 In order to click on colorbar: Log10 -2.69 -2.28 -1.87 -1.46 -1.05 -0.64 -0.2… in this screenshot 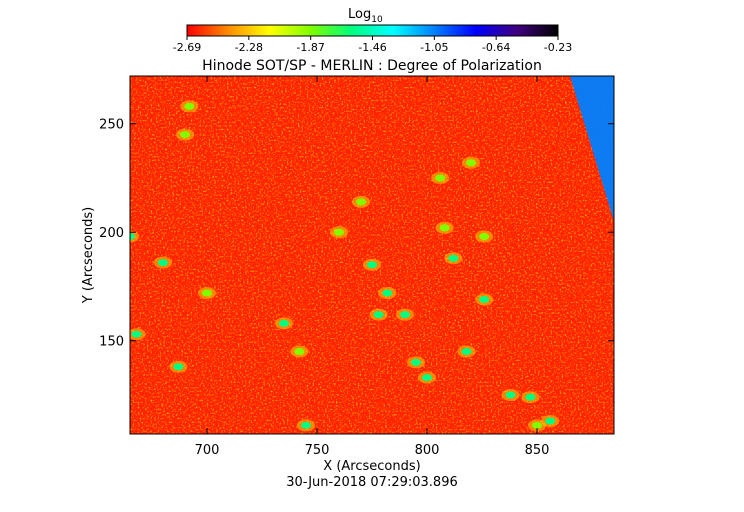, I will do `click(372, 30)`.